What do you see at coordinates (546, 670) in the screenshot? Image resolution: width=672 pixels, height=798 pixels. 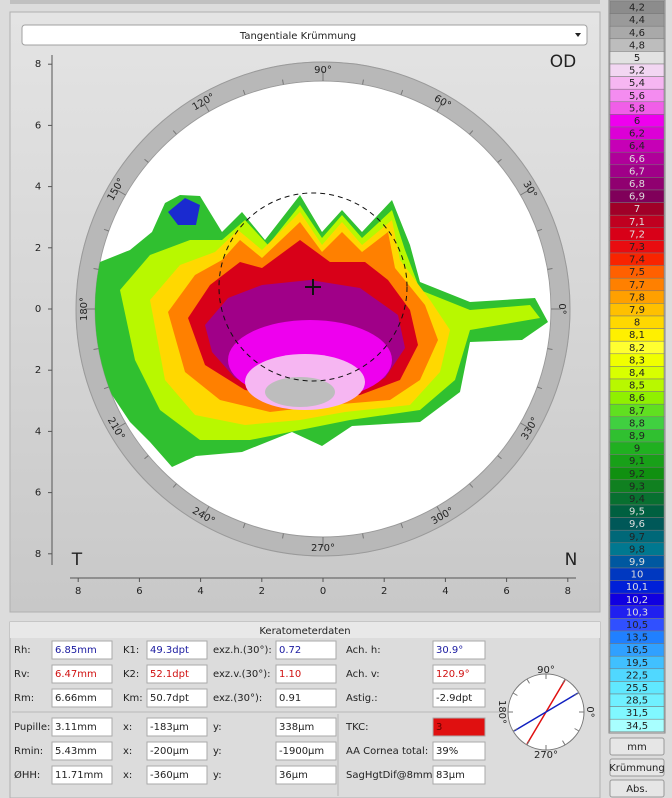 I see `dial-label: 90°` at bounding box center [546, 670].